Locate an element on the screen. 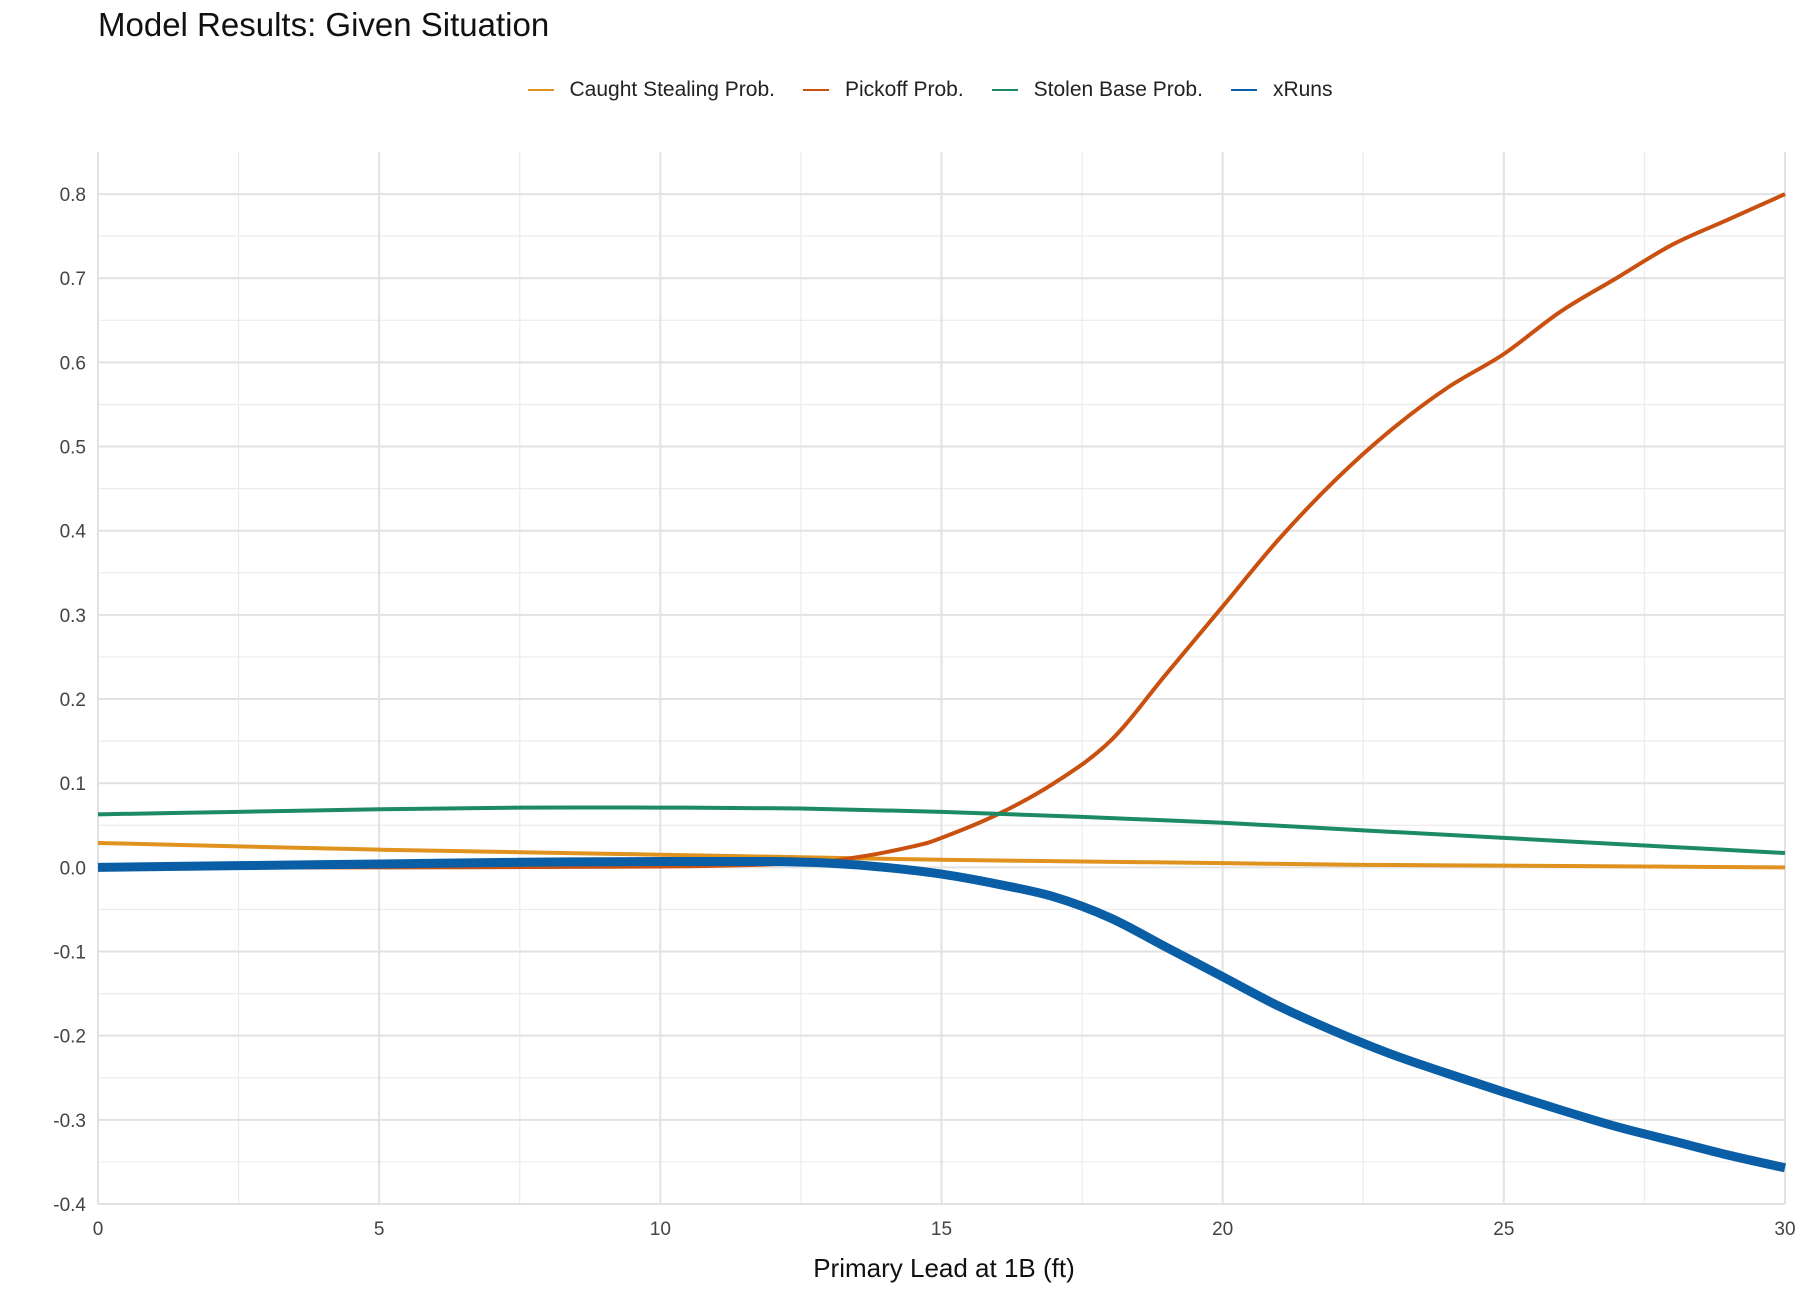 The height and width of the screenshot is (1294, 1800). y-tick-label: 0.5 is located at coordinates (73, 448).